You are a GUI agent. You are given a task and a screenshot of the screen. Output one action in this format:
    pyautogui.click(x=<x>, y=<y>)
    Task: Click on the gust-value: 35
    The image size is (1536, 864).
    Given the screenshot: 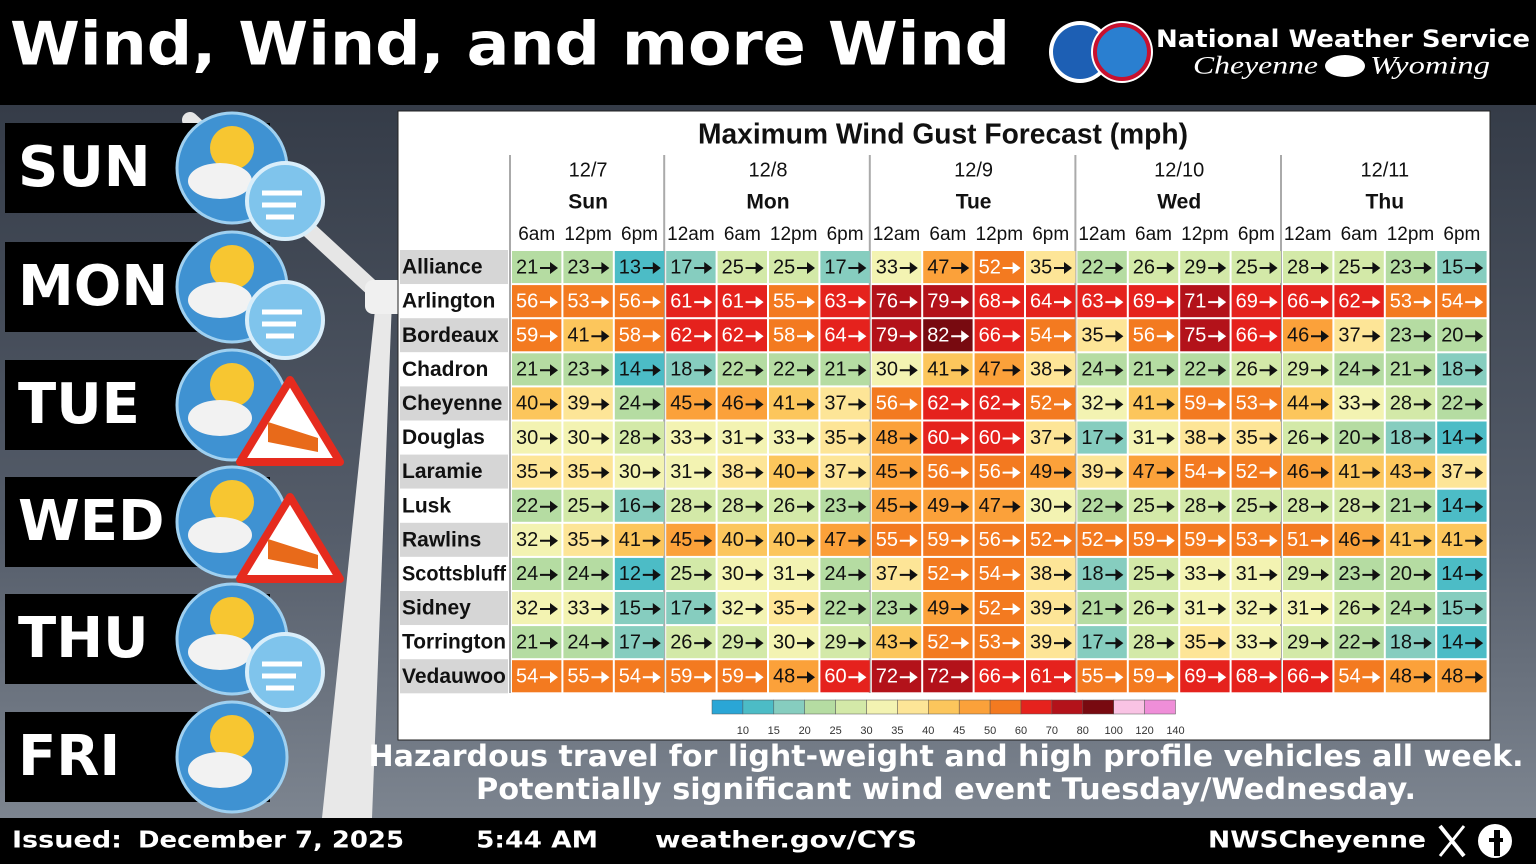 What is the action you would take?
    pyautogui.click(x=835, y=438)
    